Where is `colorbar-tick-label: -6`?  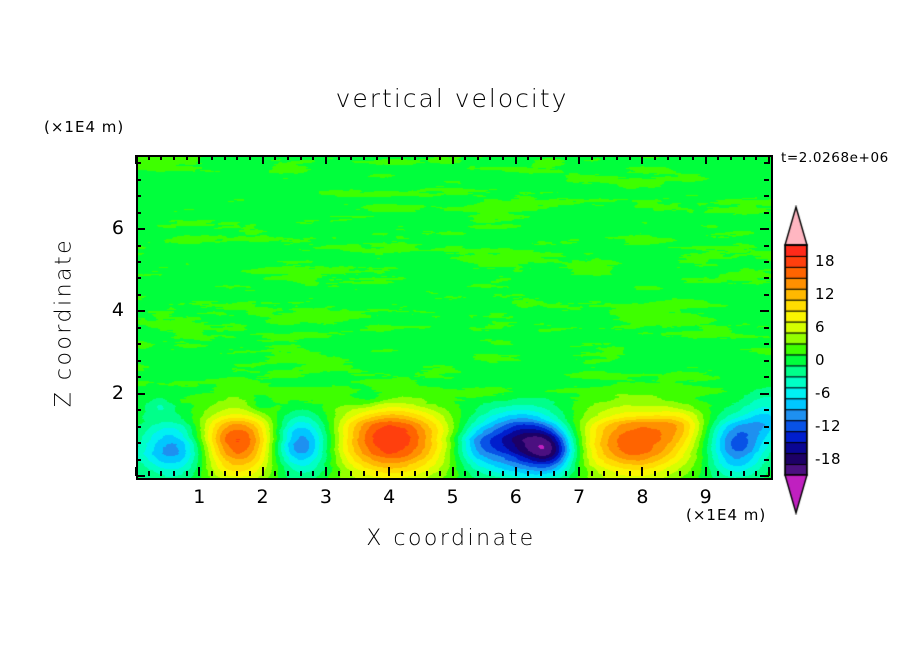
colorbar-tick-label: -6 is located at coordinates (823, 392).